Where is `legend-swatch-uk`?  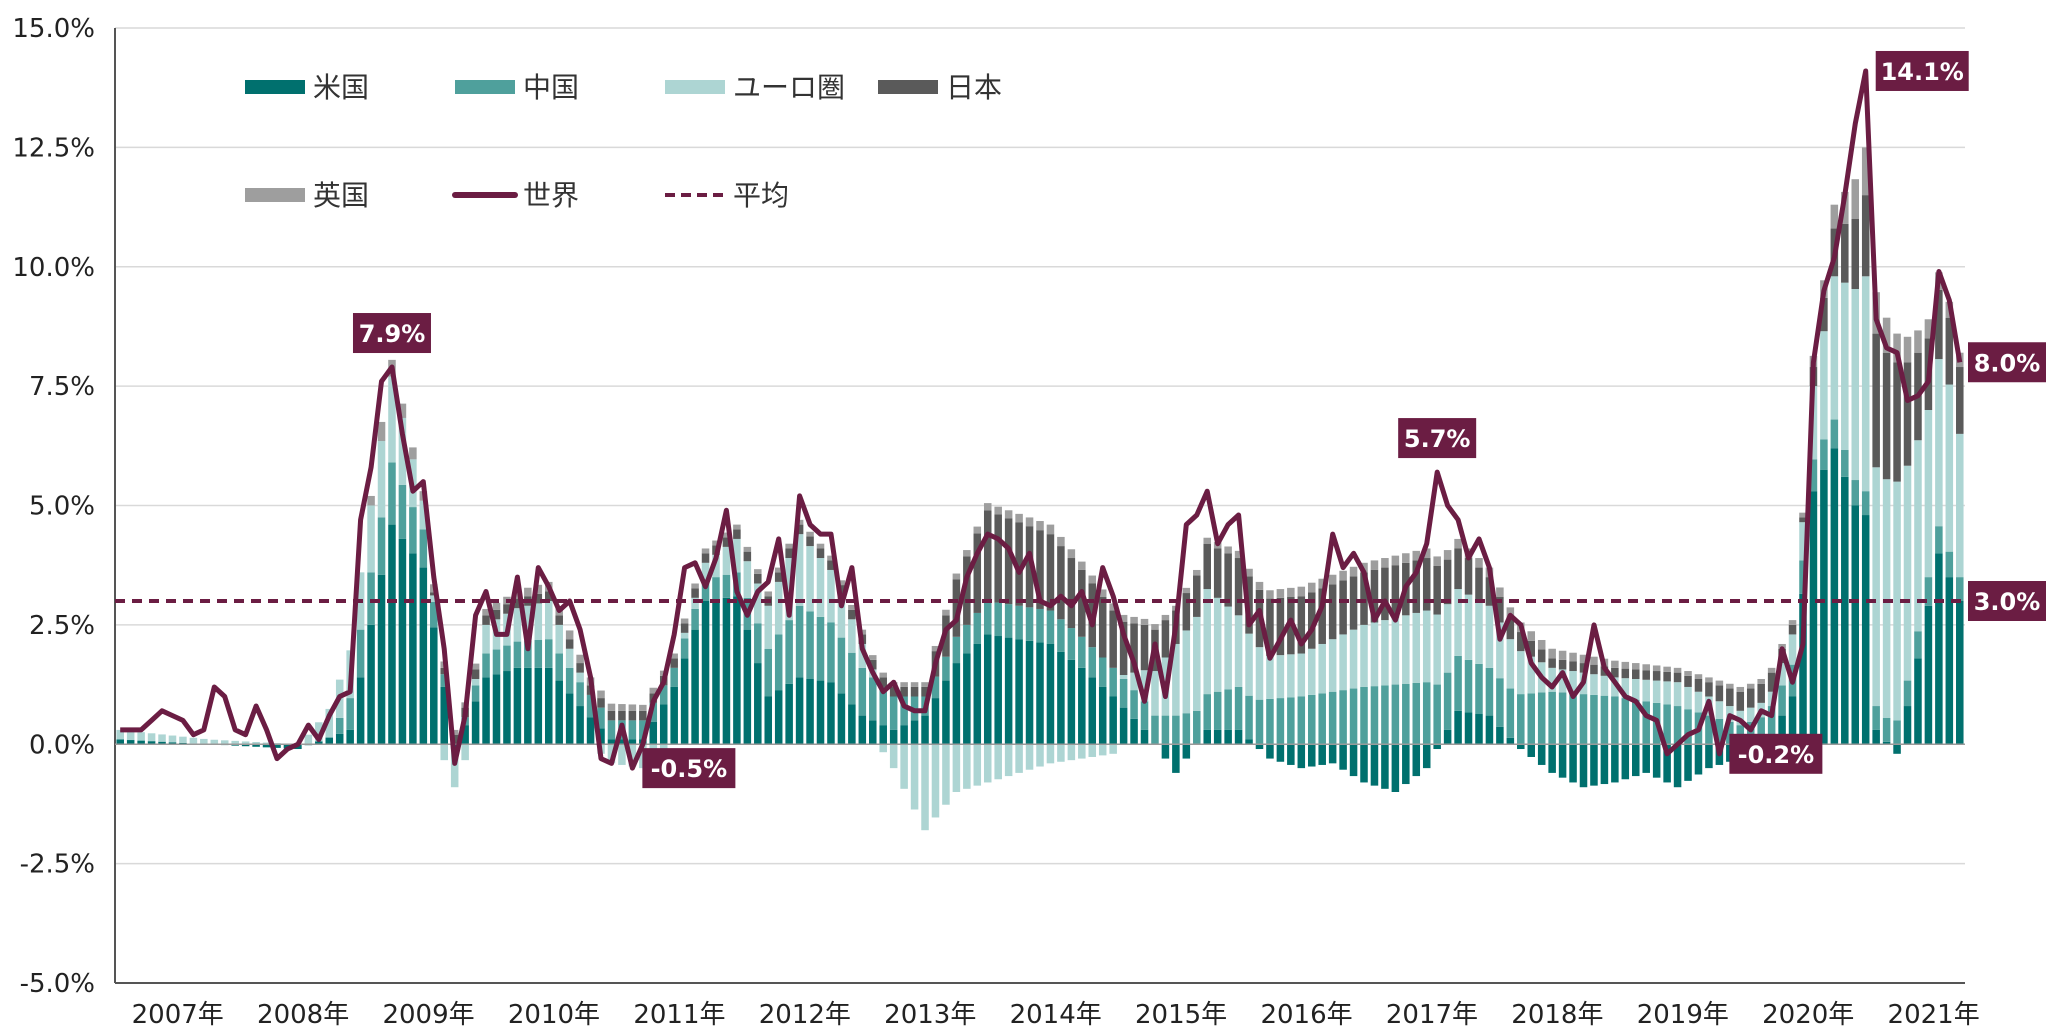 legend-swatch-uk is located at coordinates (275, 195).